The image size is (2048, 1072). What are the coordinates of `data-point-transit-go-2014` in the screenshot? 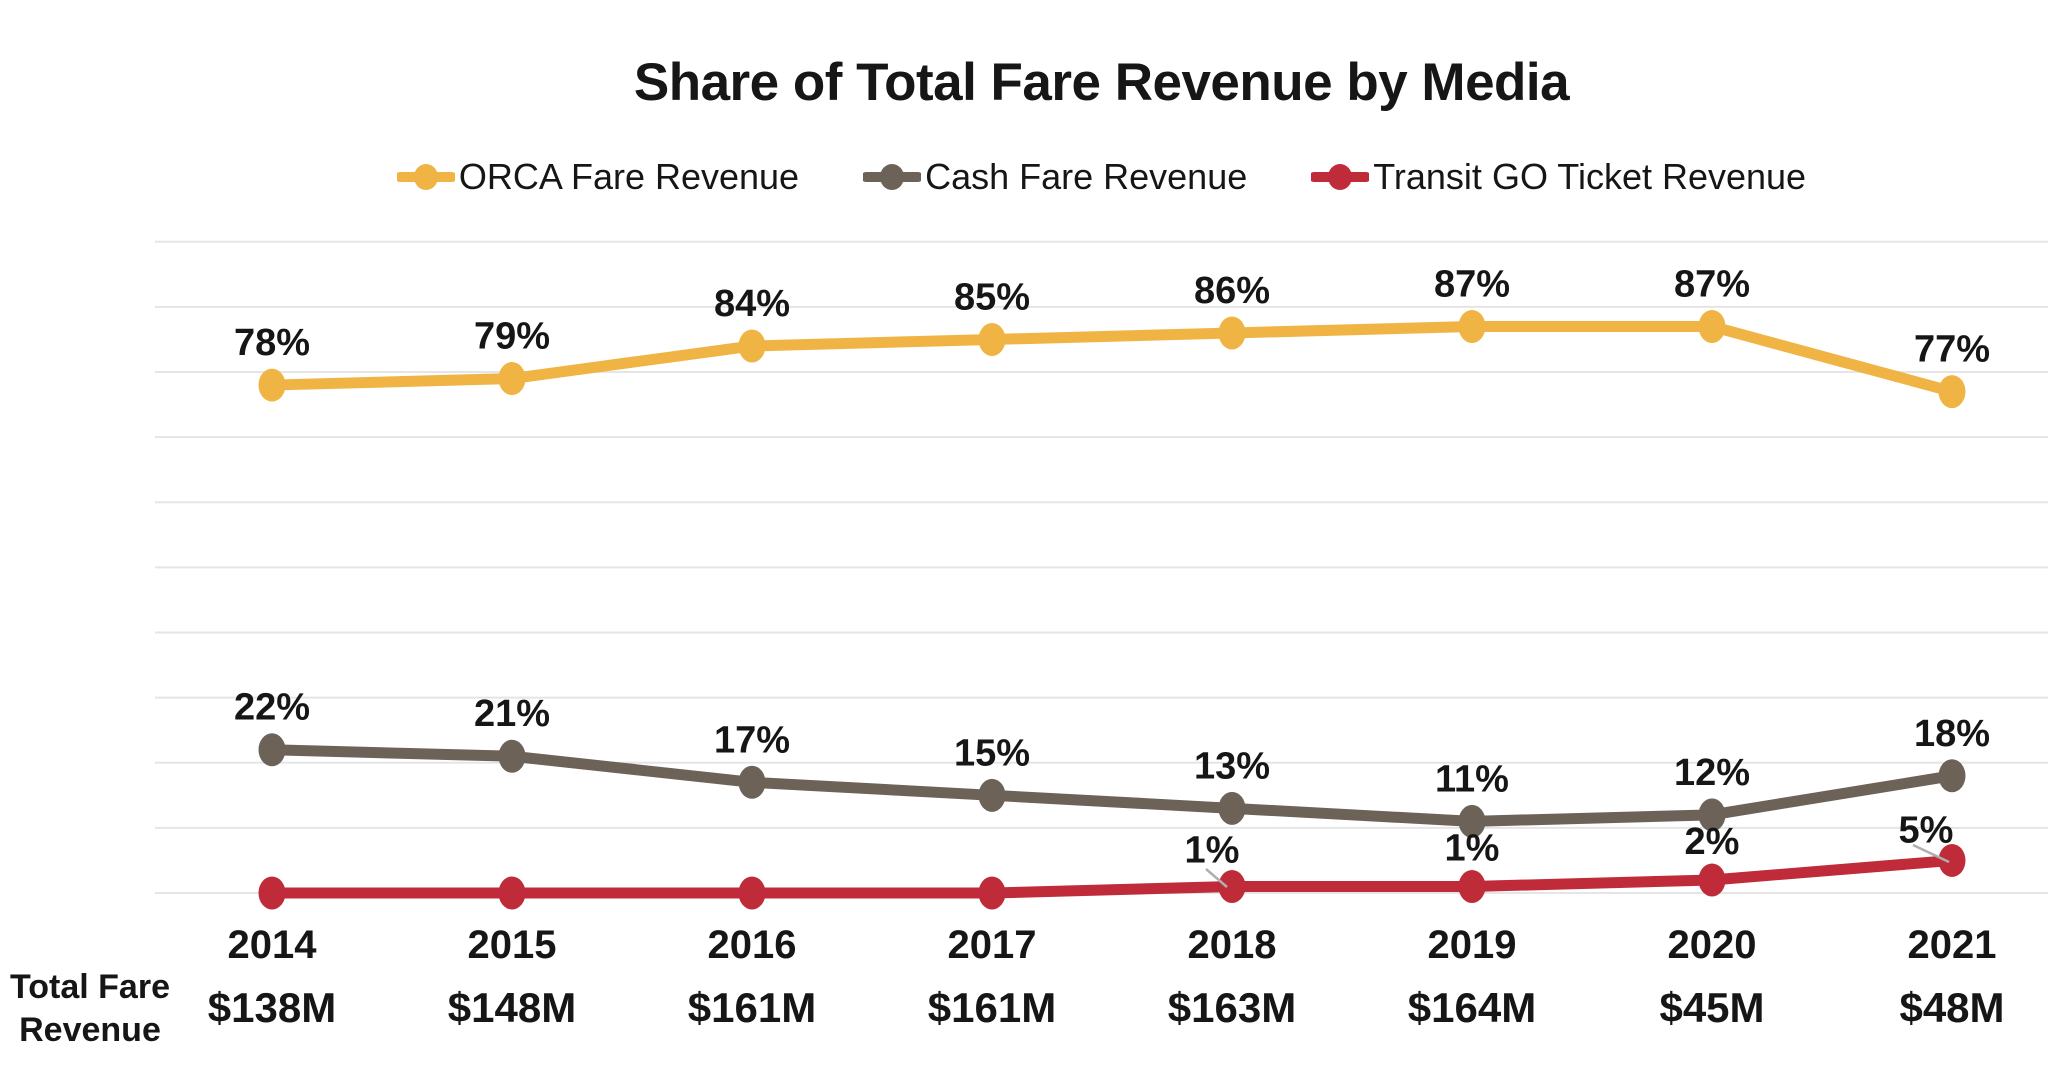 It's located at (272, 893).